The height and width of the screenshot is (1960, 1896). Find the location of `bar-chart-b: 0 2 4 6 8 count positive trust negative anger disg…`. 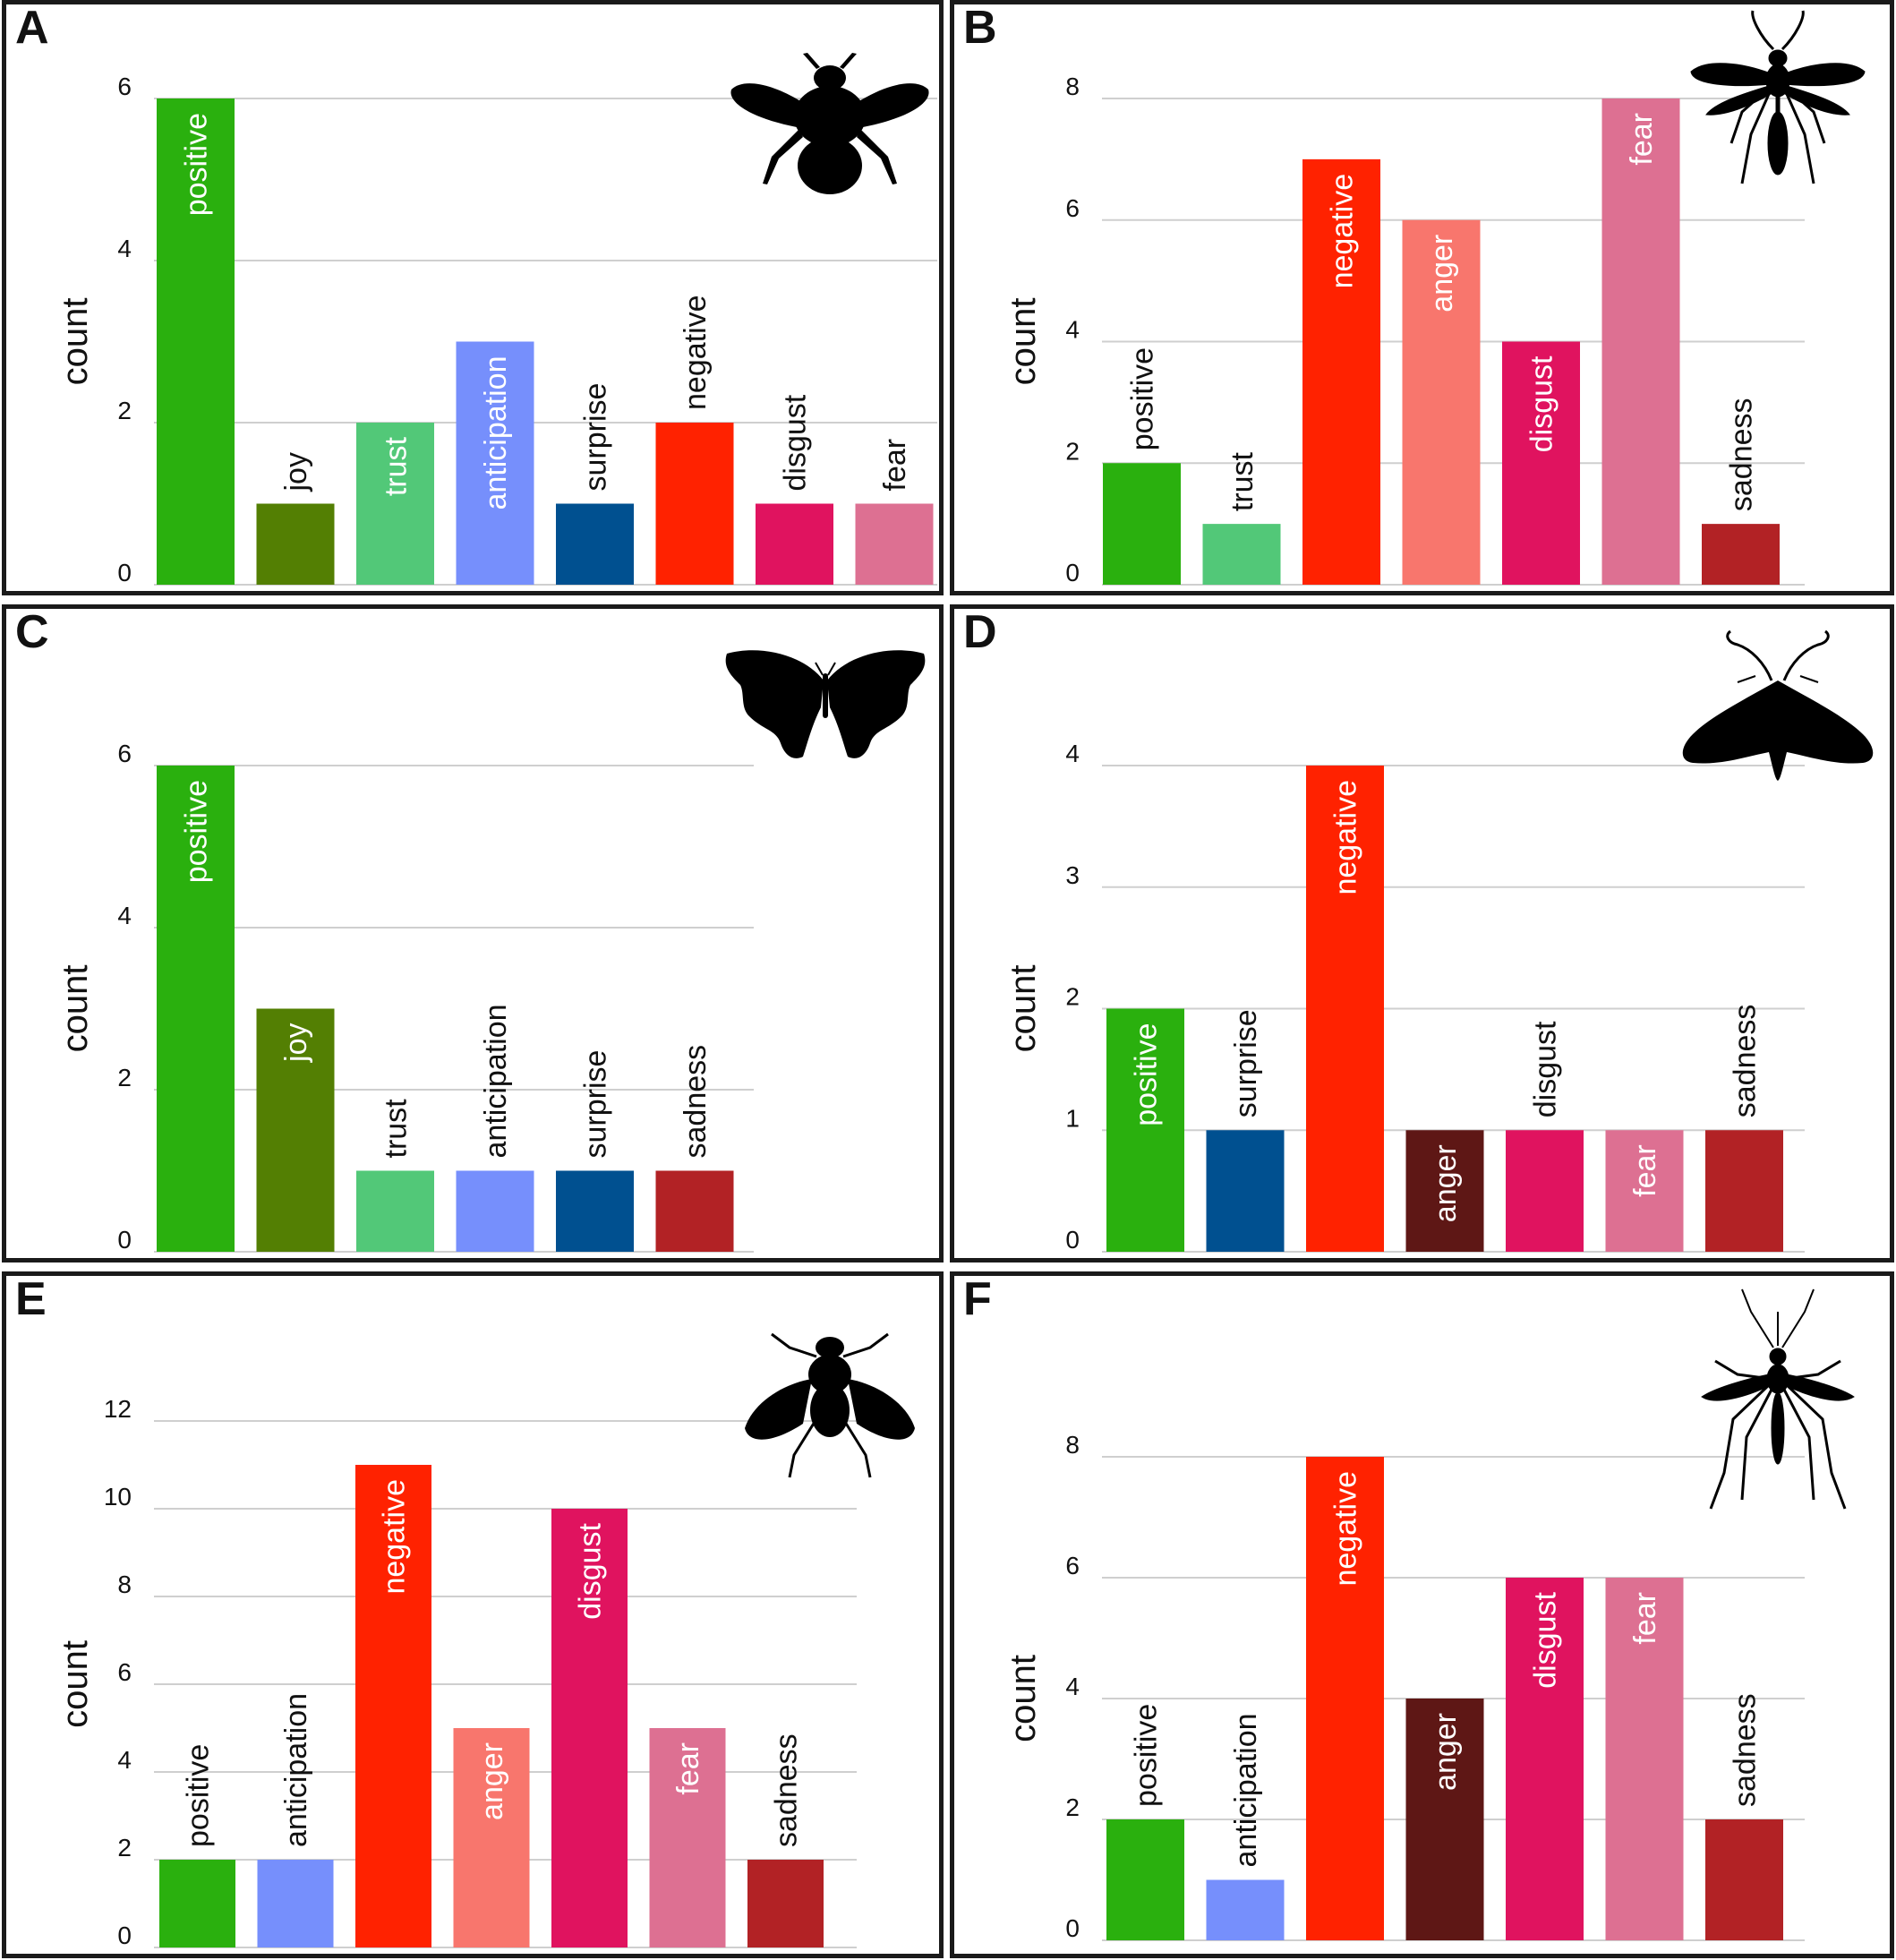

bar-chart-b: 0 2 4 6 8 count positive trust negative anger disg… is located at coordinates (1404, 329).